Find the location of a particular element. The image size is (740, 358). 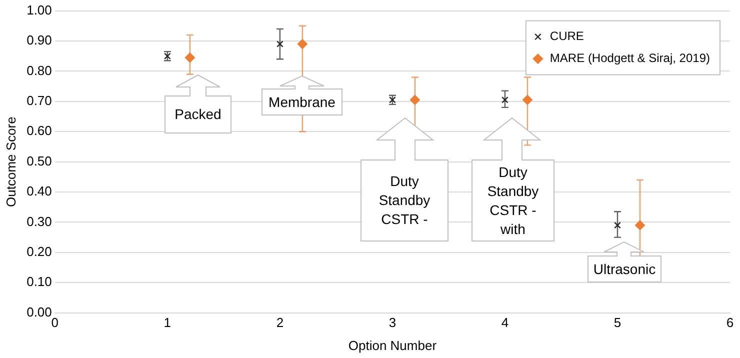

y-tick-label: 0.00 is located at coordinates (39, 312).